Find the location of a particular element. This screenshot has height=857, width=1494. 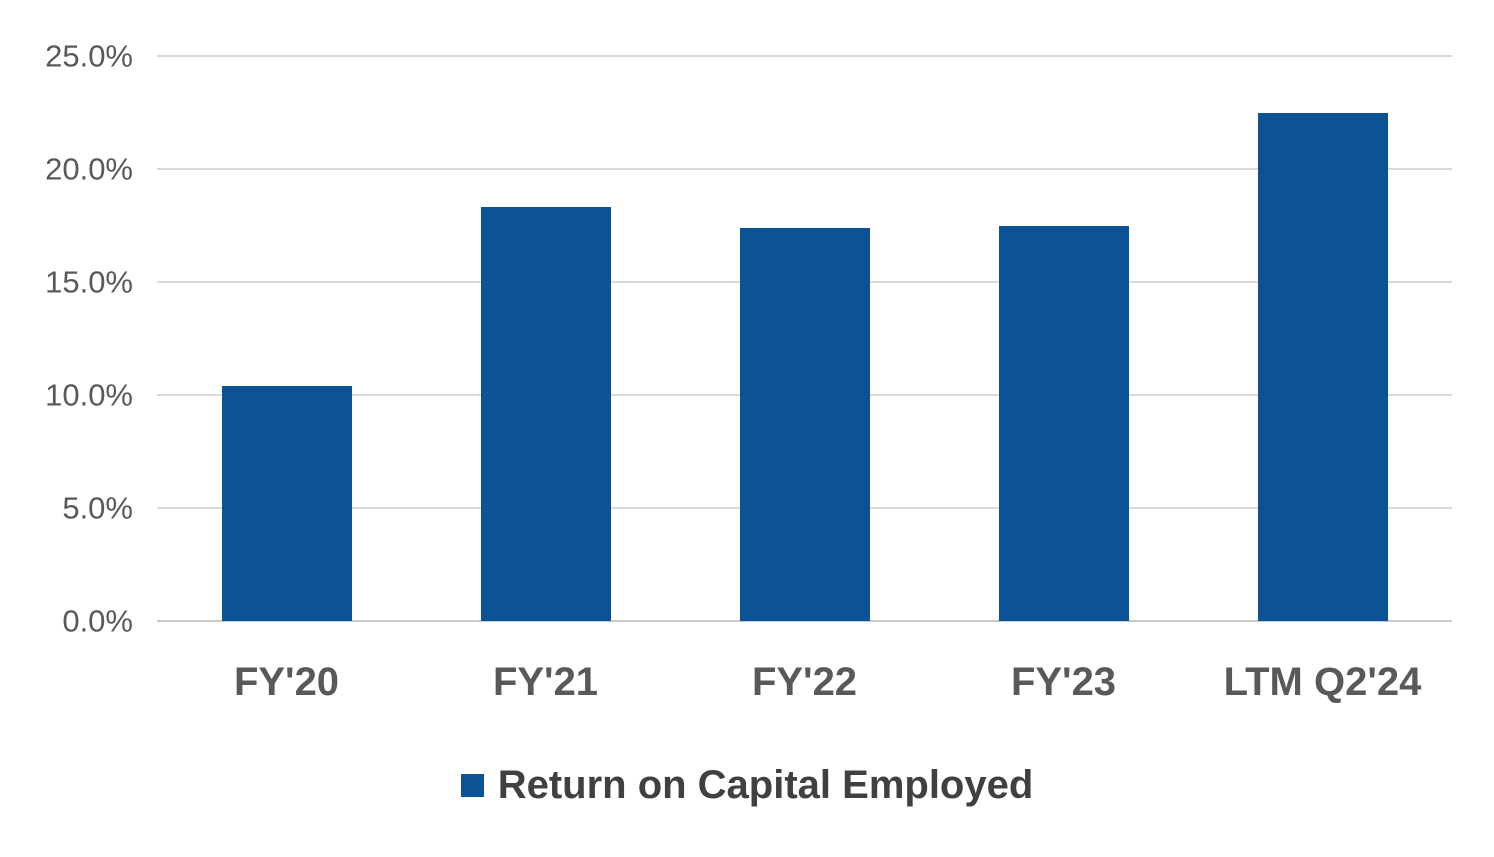

x-category-label-fy-23: FY'23 is located at coordinates (1063, 682).